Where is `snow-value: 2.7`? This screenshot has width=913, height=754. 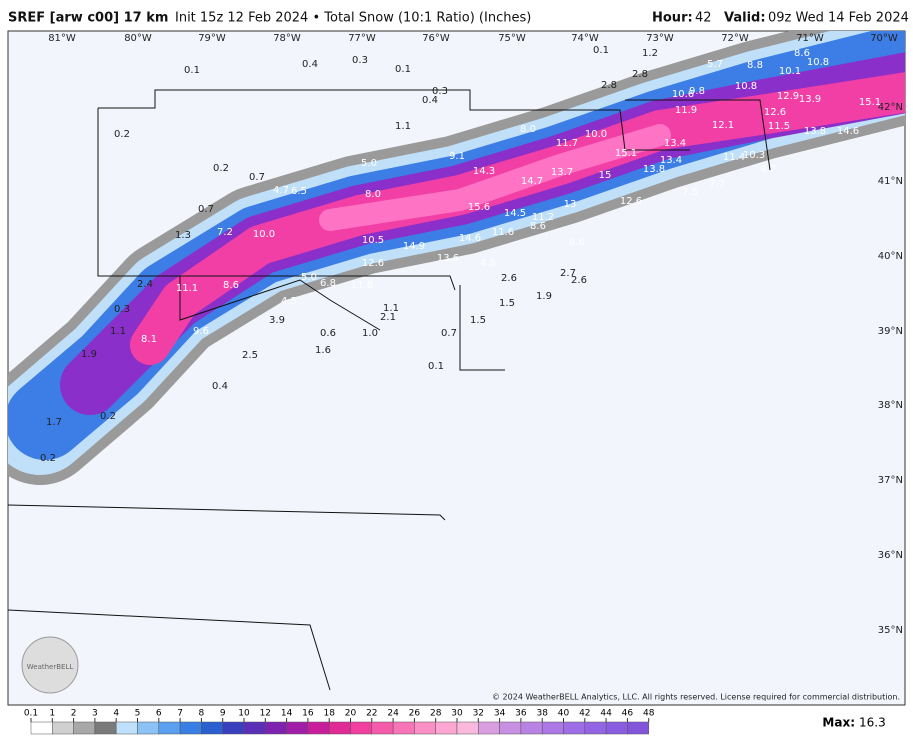 snow-value: 2.7 is located at coordinates (568, 273).